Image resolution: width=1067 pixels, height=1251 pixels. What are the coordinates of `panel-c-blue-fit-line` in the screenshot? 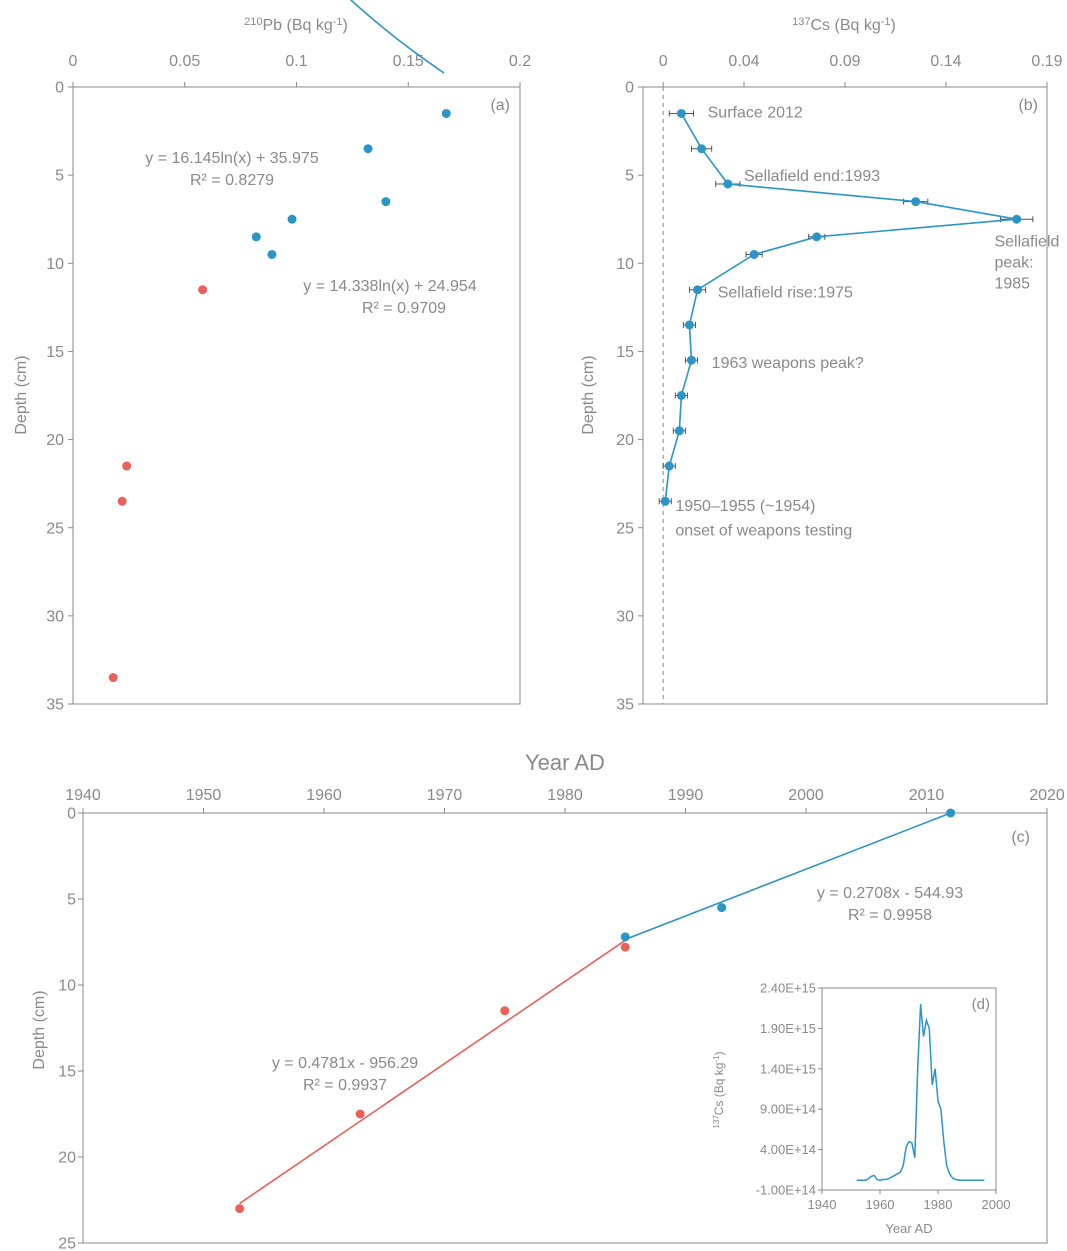 It's located at (787, 876).